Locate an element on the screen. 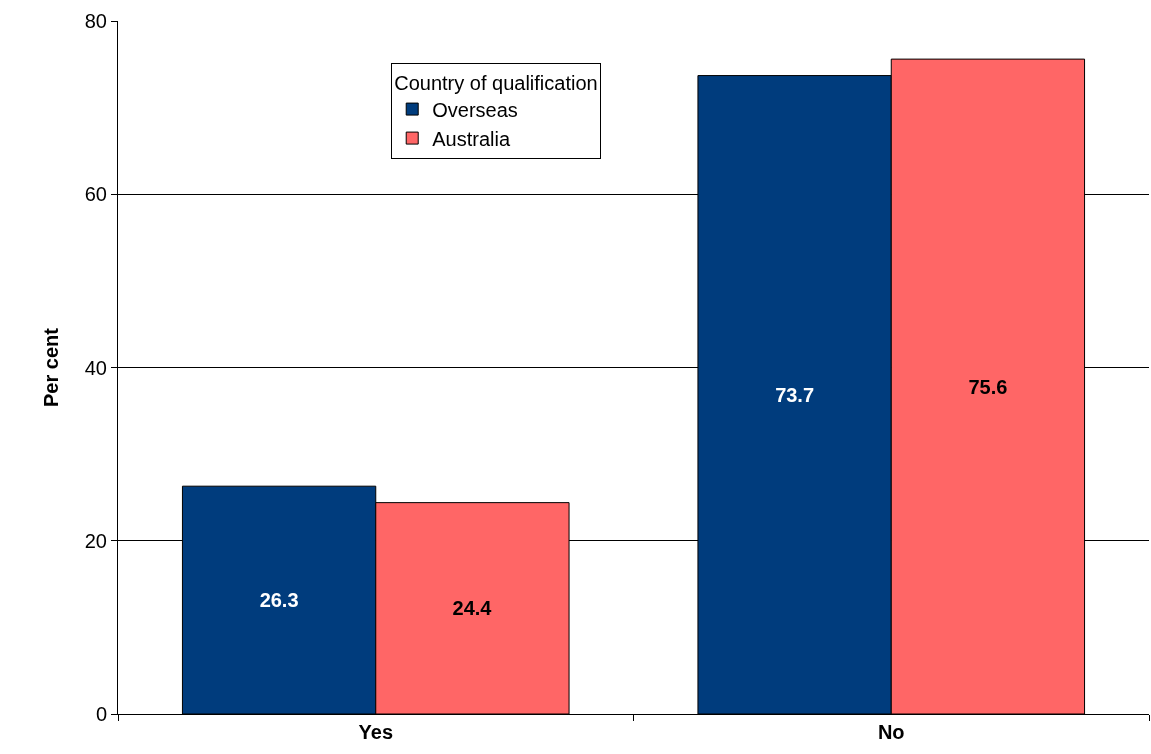  data-label: 73.7 is located at coordinates (795, 394).